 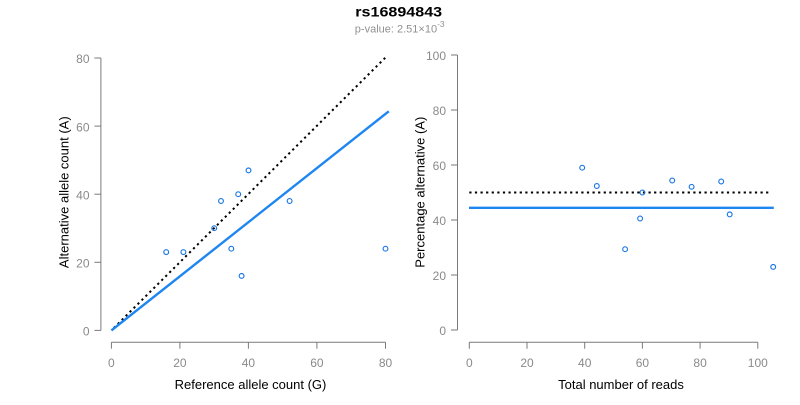 What do you see at coordinates (63, 192) in the screenshot?
I see `svg-text: Alternative allele count (A)` at bounding box center [63, 192].